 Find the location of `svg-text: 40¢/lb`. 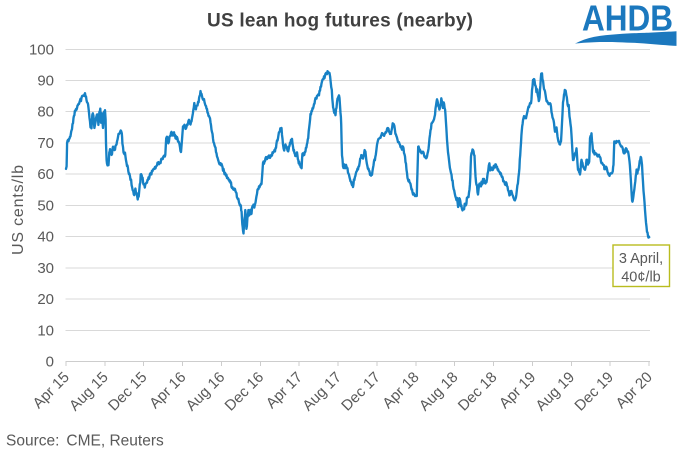

svg-text: 40¢/lb is located at coordinates (641, 278).